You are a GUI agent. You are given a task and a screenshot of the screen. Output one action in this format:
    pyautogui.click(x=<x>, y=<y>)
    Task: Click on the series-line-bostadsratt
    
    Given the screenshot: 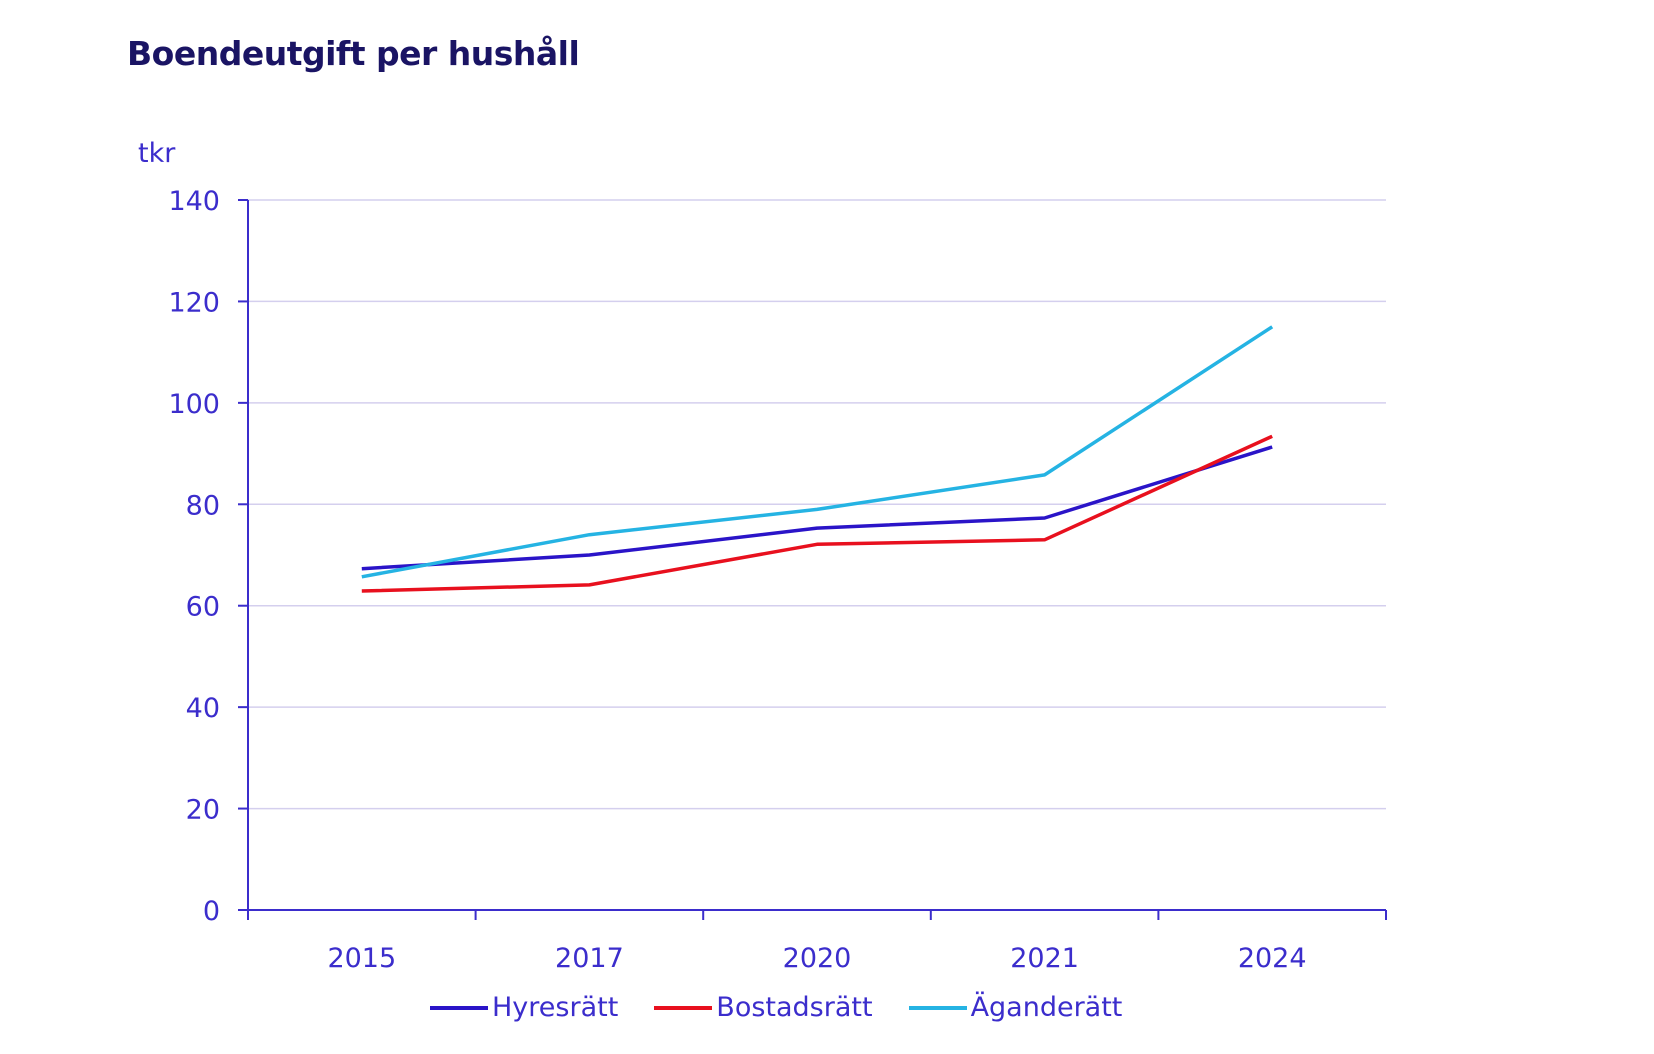 What is the action you would take?
    pyautogui.click(x=817, y=513)
    